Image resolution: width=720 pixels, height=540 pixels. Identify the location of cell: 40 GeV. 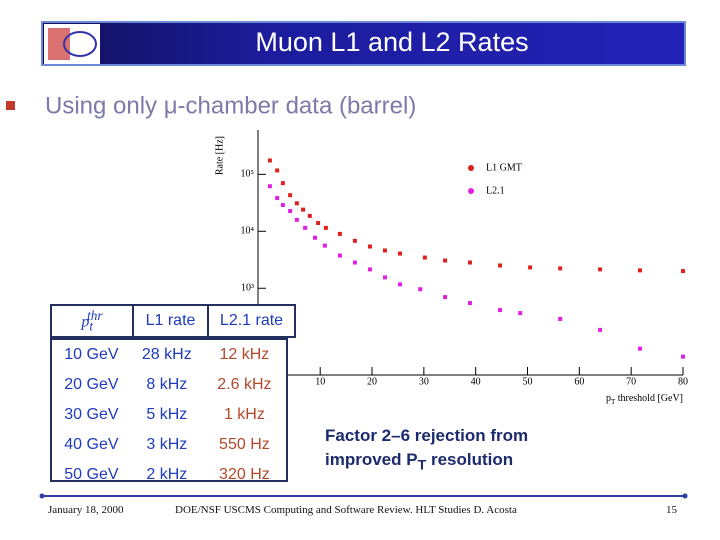
(91, 444).